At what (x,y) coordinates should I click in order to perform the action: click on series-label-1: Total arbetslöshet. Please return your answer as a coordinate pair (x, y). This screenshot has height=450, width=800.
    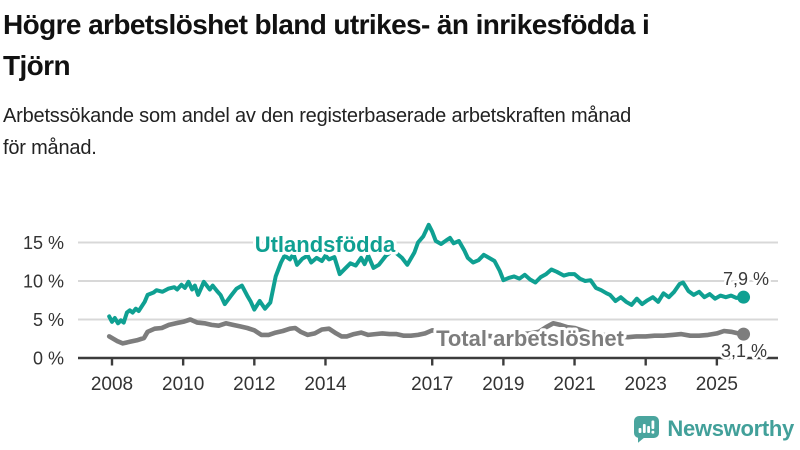
    Looking at the image, I should click on (530, 338).